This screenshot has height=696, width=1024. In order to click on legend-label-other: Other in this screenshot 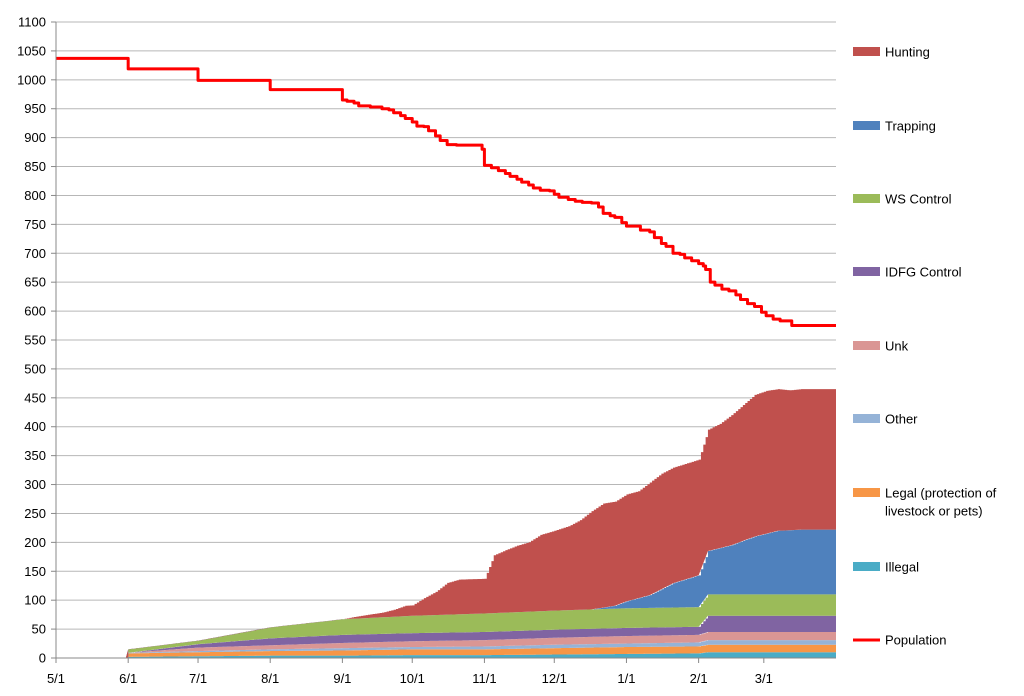, I will do `click(901, 419)`.